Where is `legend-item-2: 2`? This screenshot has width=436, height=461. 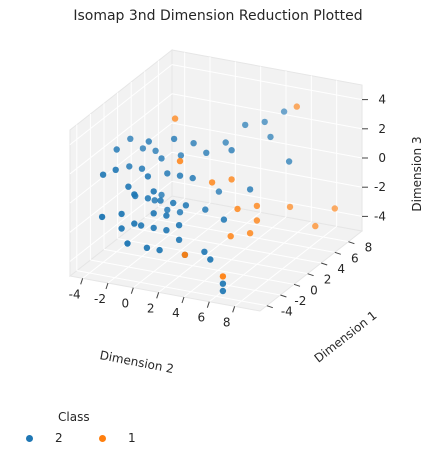 legend-item-2: 2 is located at coordinates (44, 438).